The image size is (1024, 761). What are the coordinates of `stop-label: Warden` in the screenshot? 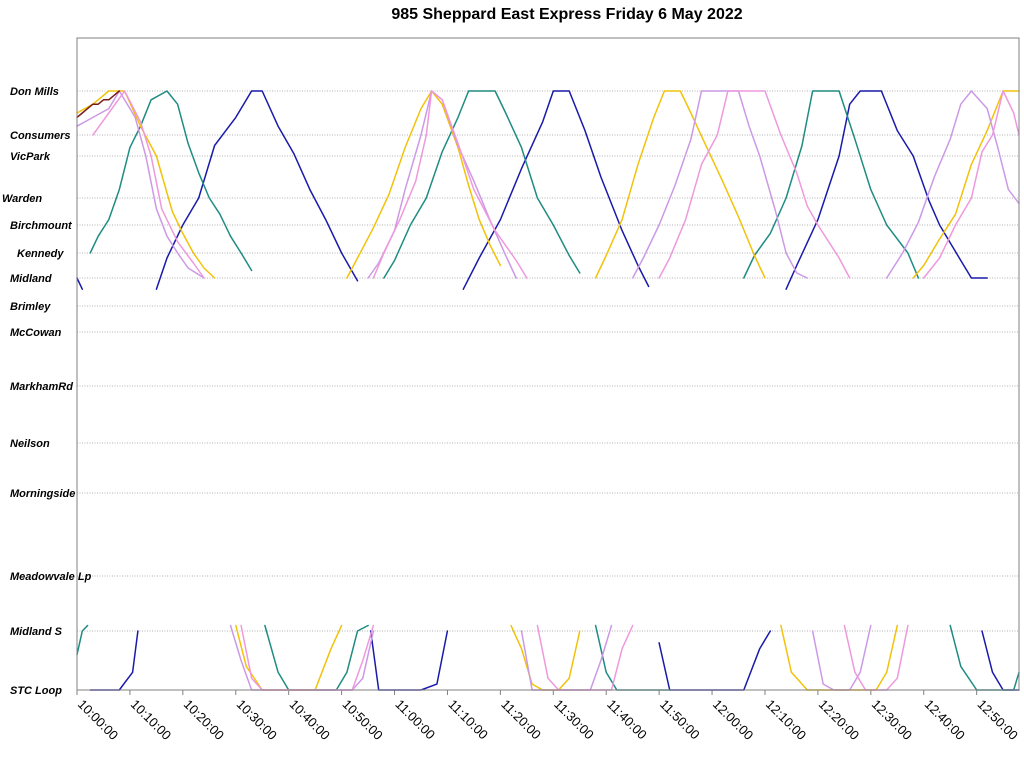 It's located at (22, 199).